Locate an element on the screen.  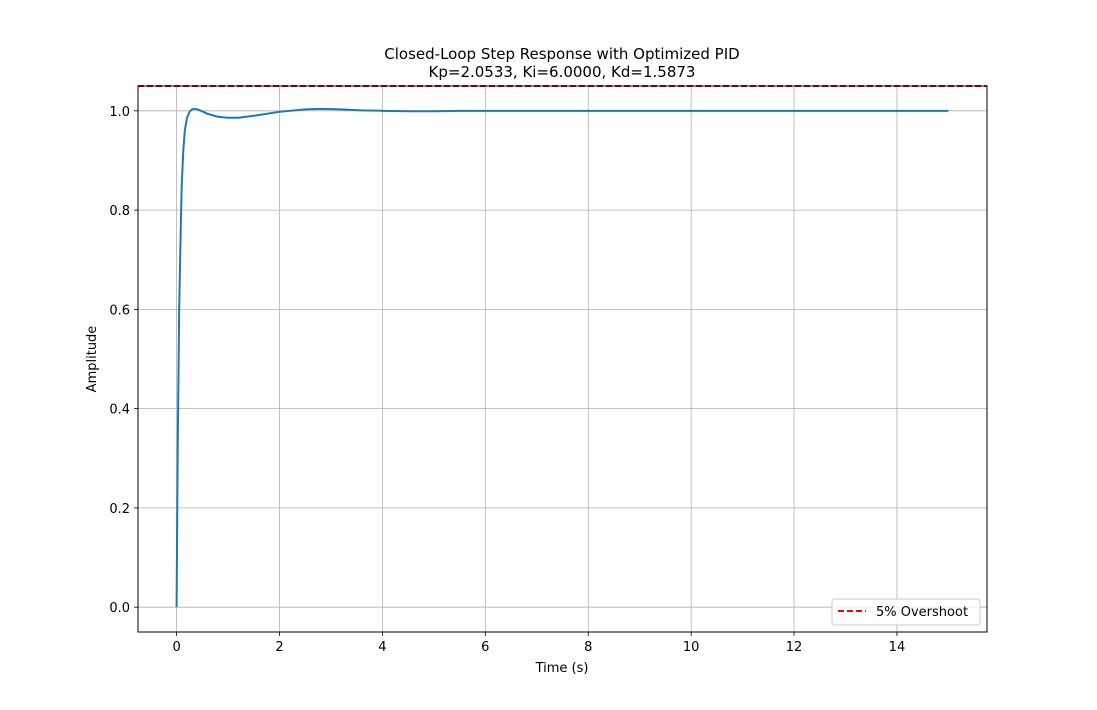
y-axis-label: Amplitude is located at coordinates (92, 359).